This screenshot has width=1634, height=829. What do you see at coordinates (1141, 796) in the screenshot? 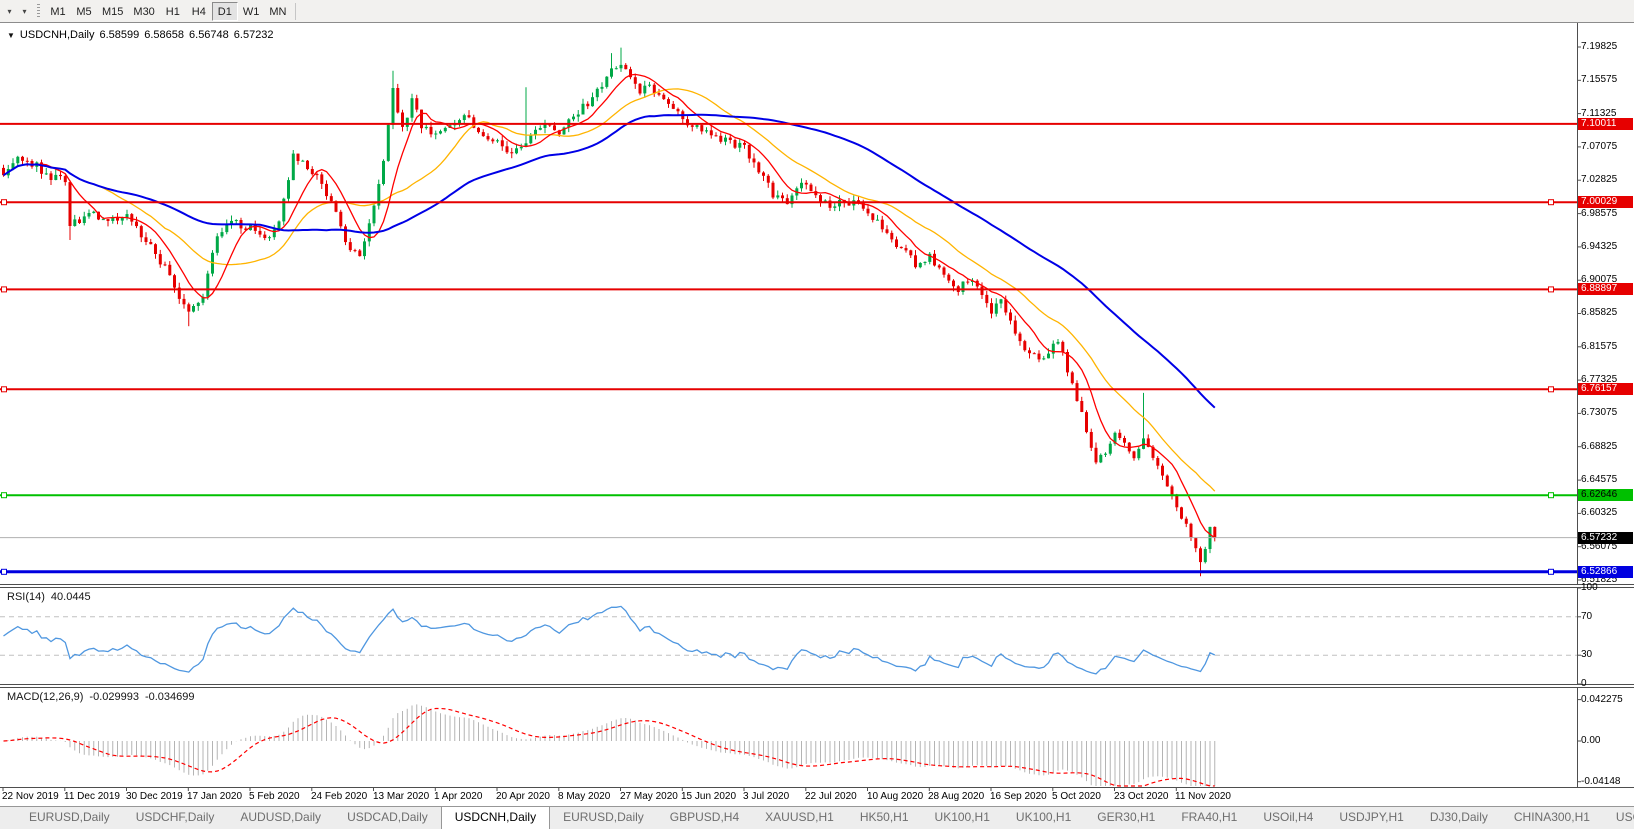
I see `date-axis-label: 23 Oct 2020` at bounding box center [1141, 796].